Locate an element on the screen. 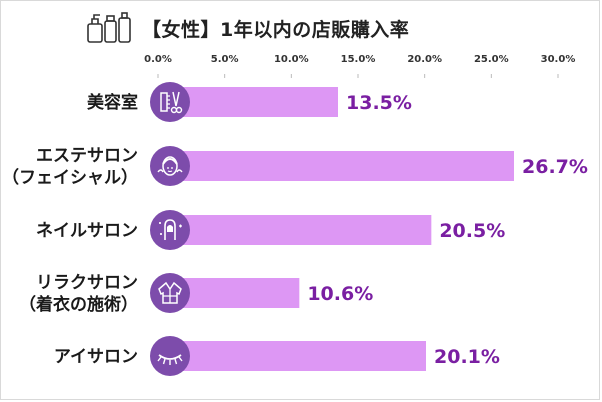 The height and width of the screenshot is (402, 602). robe-icon is located at coordinates (170, 293).